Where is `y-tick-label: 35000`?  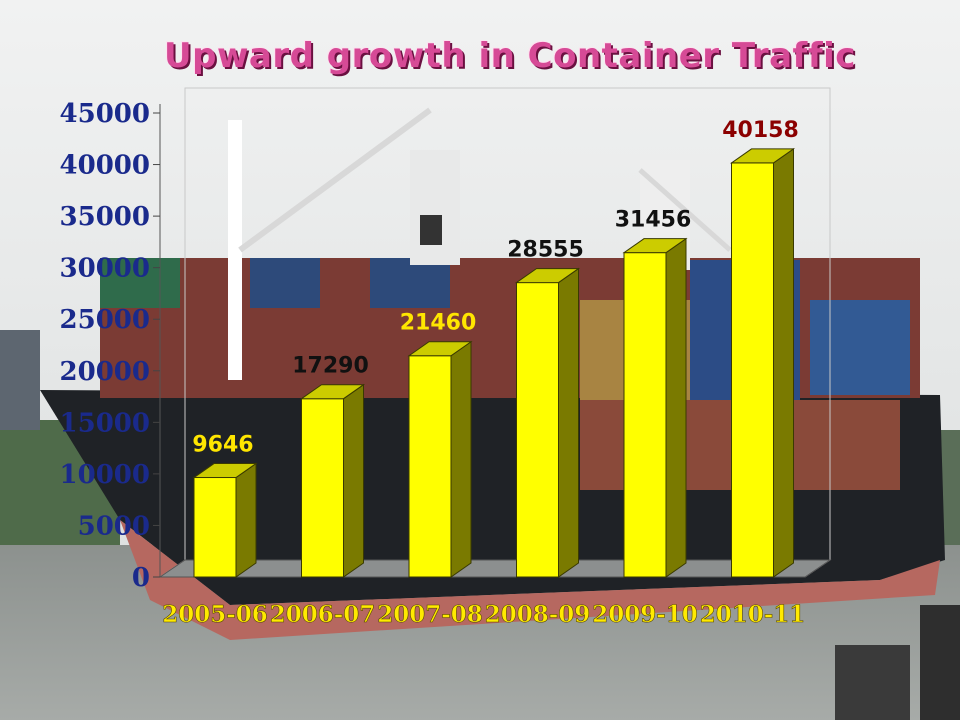 y-tick-label: 35000 is located at coordinates (105, 217).